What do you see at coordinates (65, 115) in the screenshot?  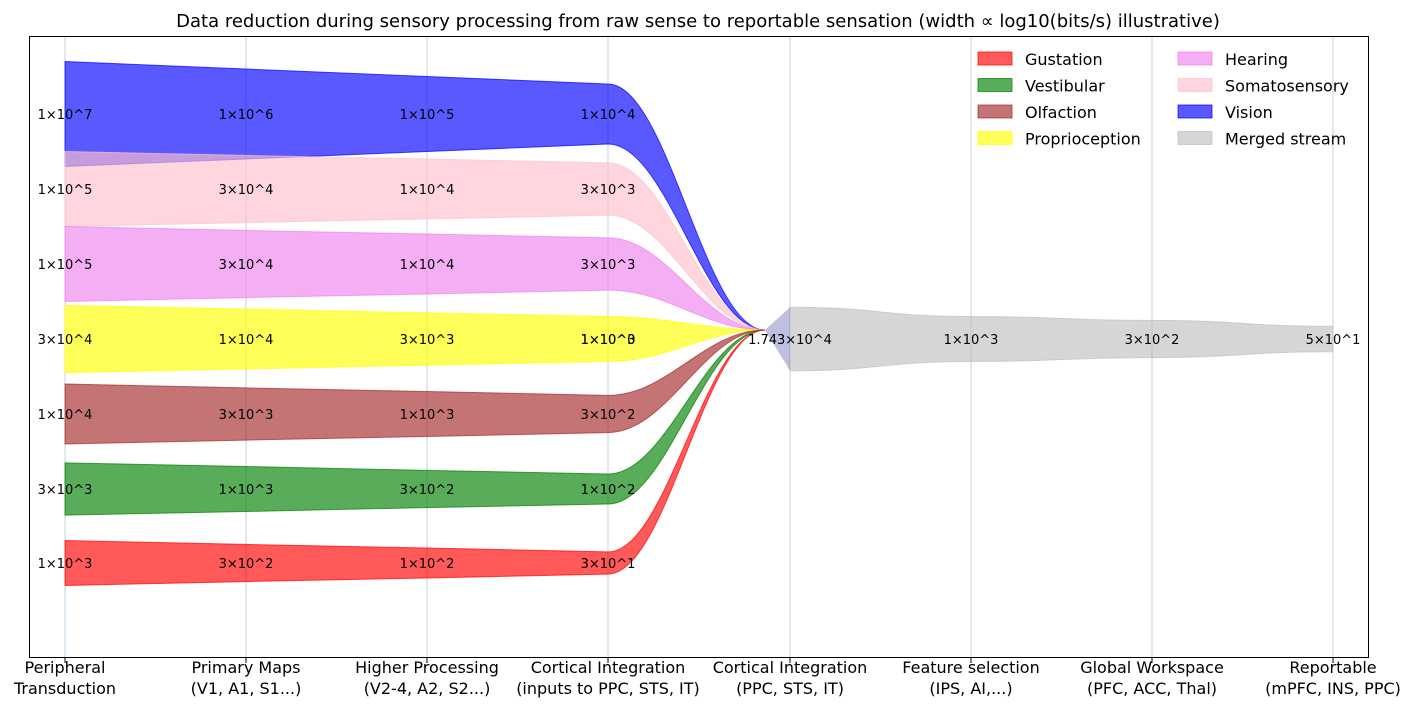 I see `value-label-vision-1: 1×10^7` at bounding box center [65, 115].